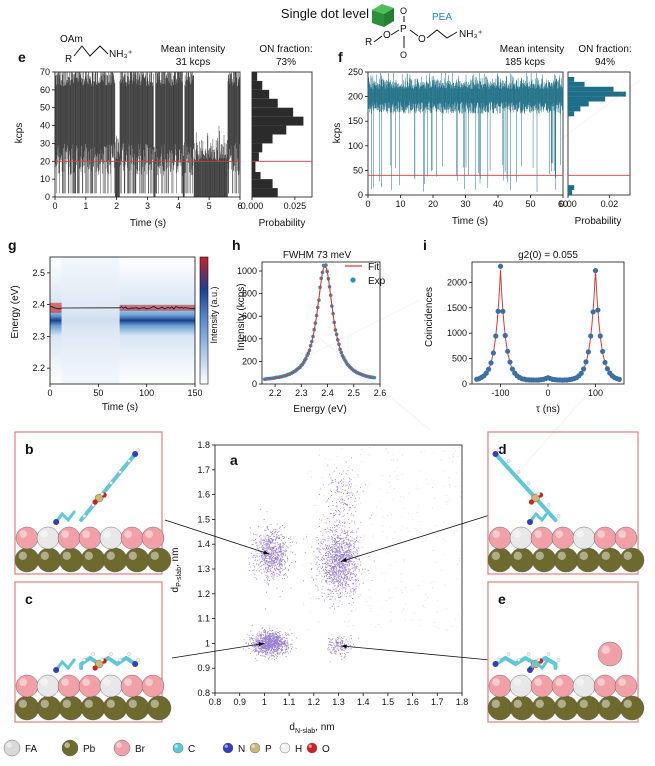 The height and width of the screenshot is (766, 655). I want to click on x-tick-label: 2.3, so click(301, 393).